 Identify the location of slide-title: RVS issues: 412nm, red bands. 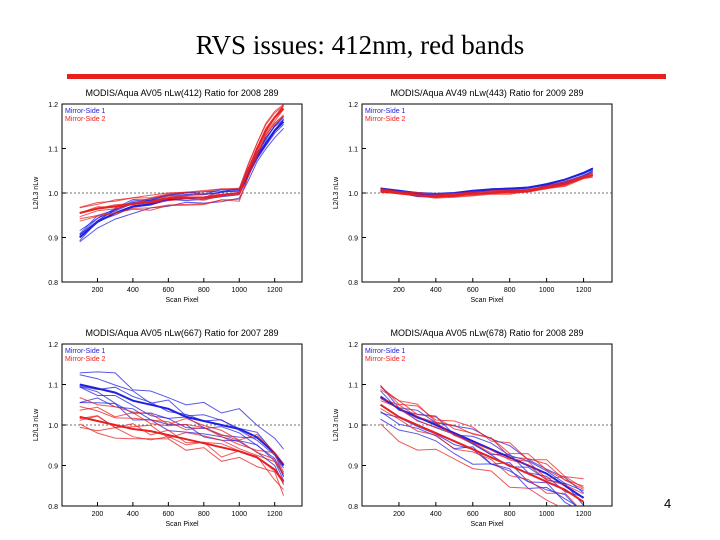
(360, 45).